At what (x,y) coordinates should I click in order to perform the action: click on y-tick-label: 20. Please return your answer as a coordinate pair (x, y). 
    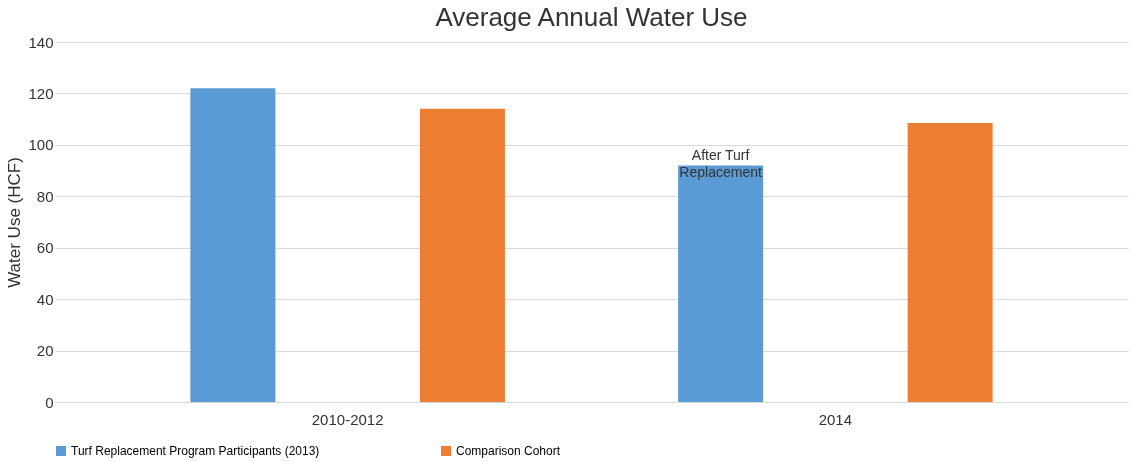
    Looking at the image, I should click on (45, 351).